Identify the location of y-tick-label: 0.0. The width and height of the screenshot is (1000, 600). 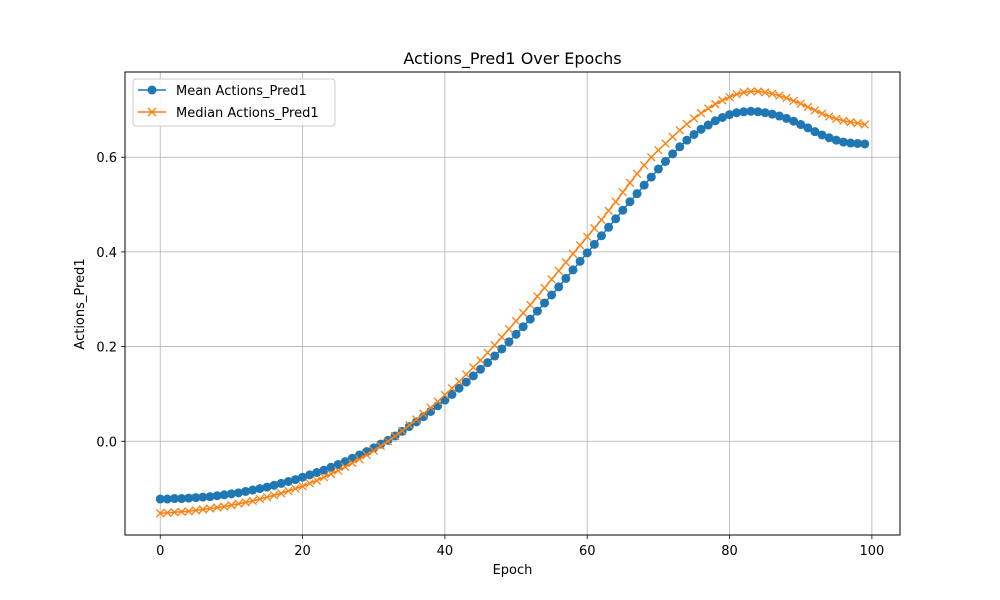
(106, 442).